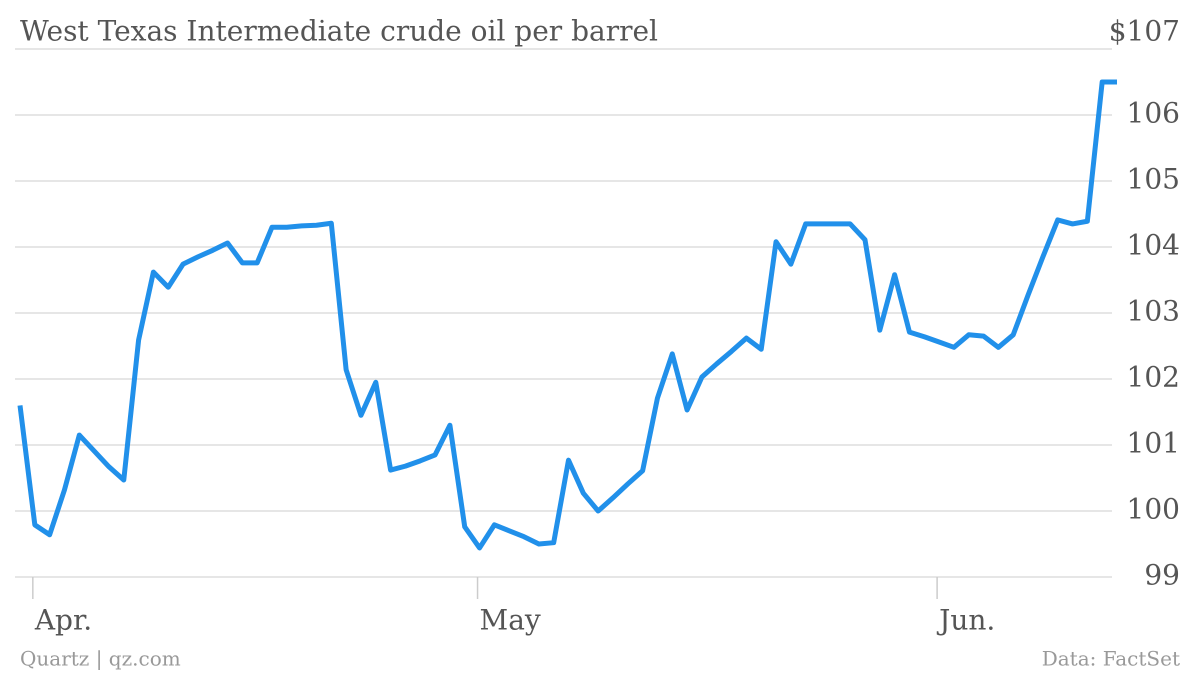 The image size is (1200, 676). What do you see at coordinates (1153, 377) in the screenshot?
I see `y-tick-label: 102` at bounding box center [1153, 377].